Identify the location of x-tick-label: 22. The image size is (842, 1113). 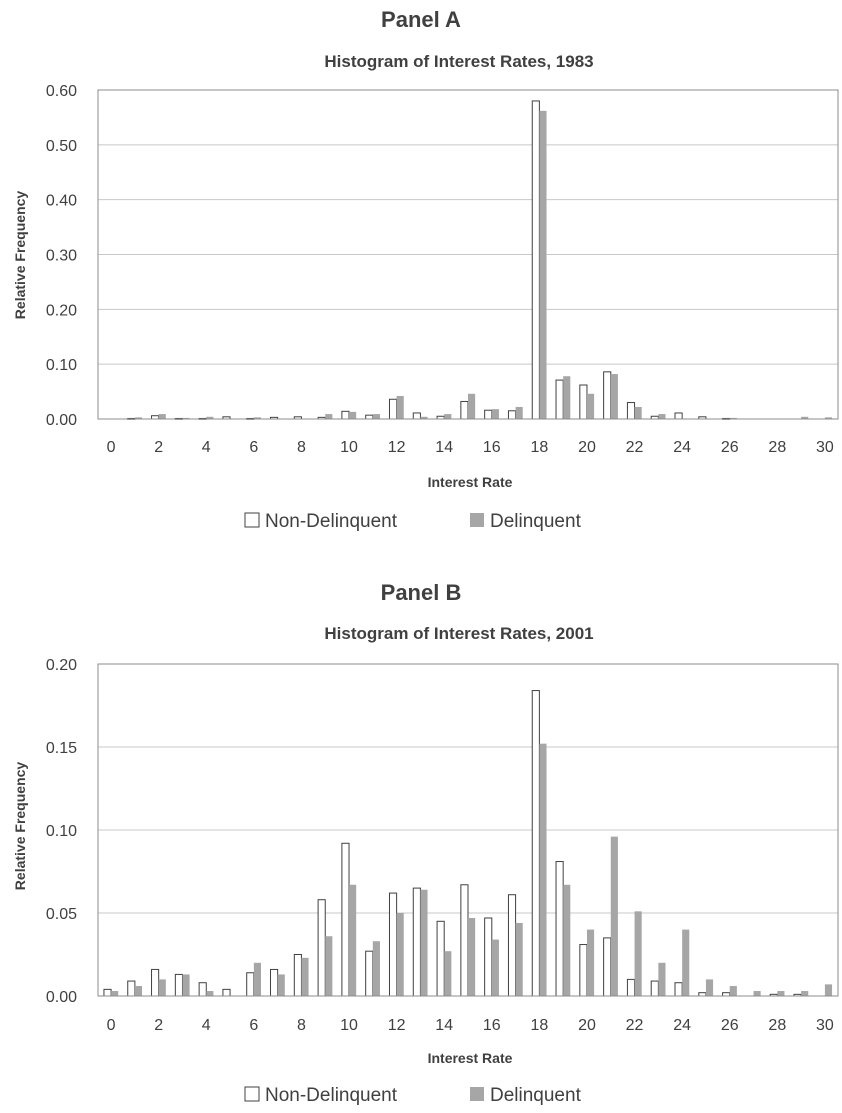
(635, 1025).